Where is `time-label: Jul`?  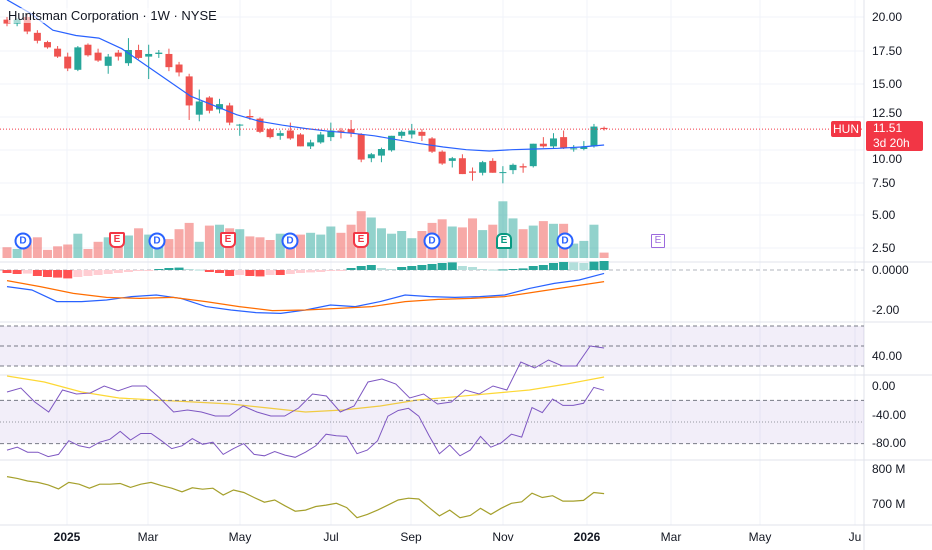
time-label: Jul is located at coordinates (331, 537).